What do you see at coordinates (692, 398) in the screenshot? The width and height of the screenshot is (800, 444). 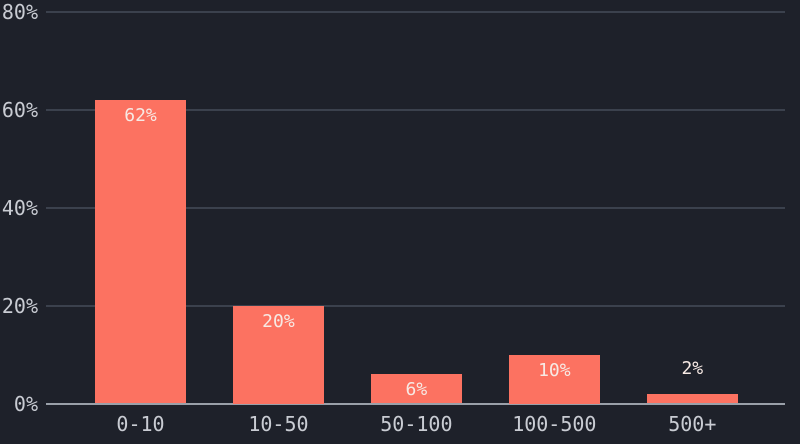 I see `bar-500+` at bounding box center [692, 398].